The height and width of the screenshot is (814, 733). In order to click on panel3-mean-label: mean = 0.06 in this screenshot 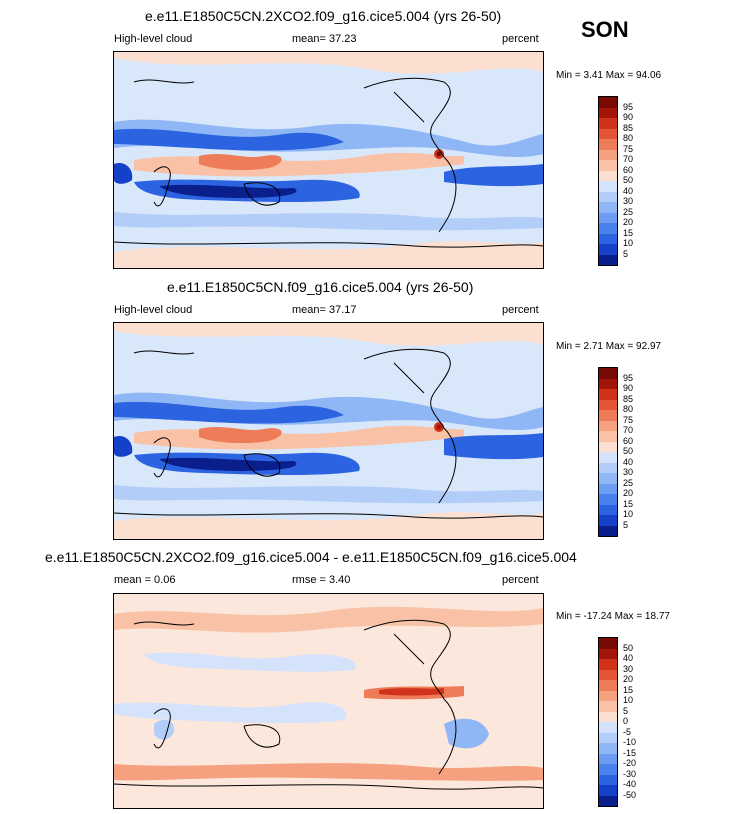, I will do `click(145, 580)`.